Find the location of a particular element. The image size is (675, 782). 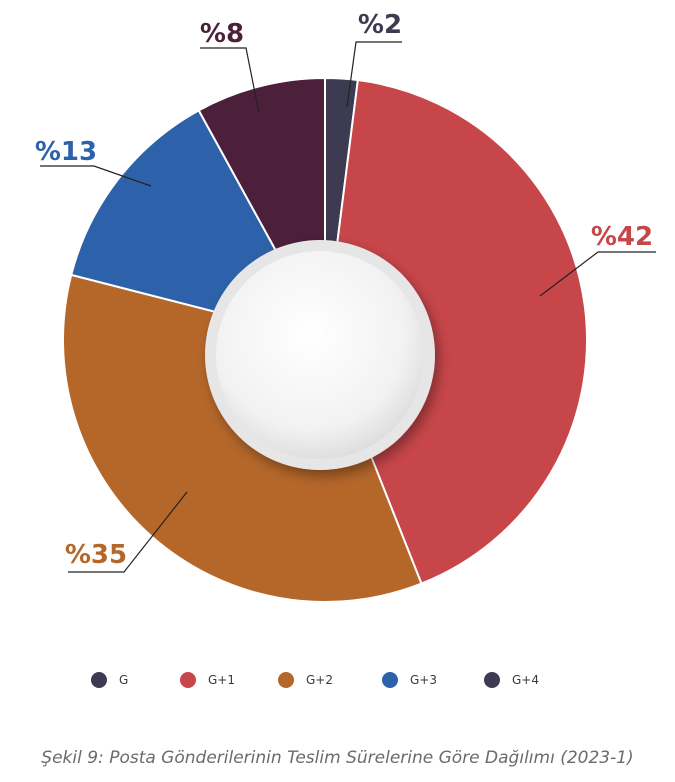

legend-item: G+3 is located at coordinates (409, 680).